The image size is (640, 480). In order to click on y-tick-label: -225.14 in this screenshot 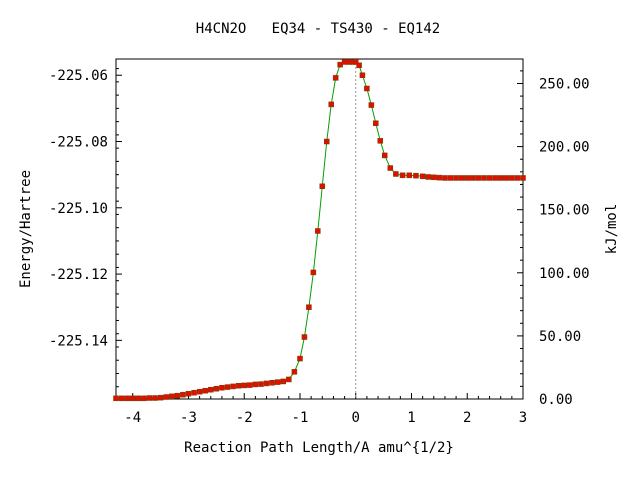, I will do `click(78, 341)`.